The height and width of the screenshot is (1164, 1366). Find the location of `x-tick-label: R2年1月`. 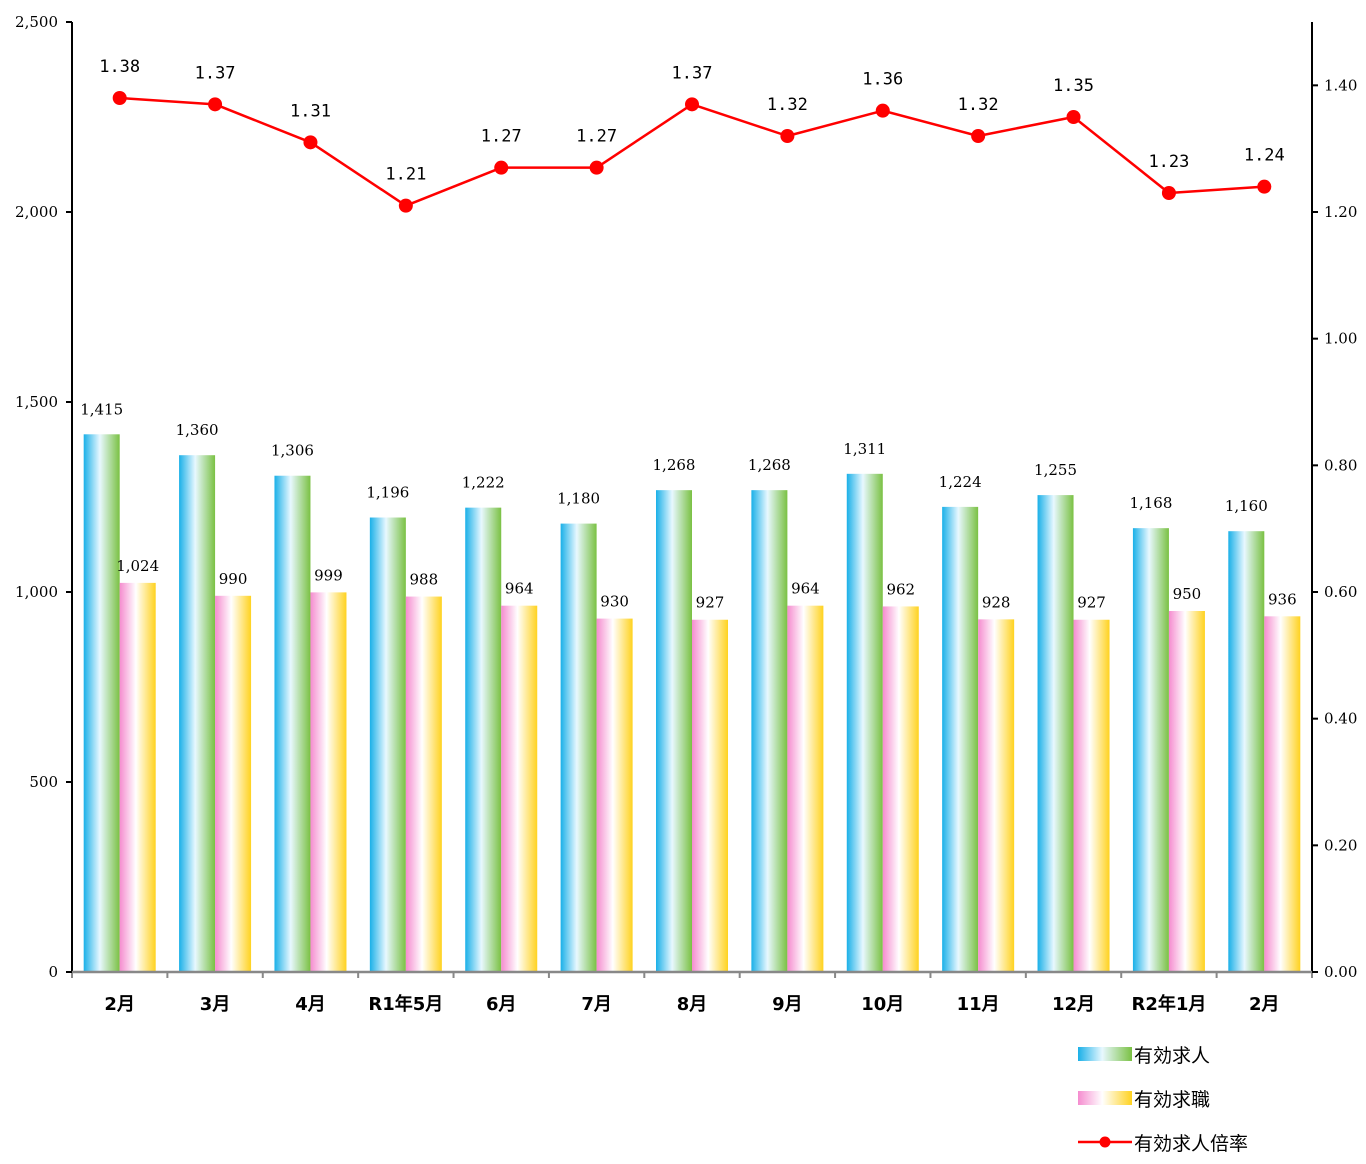

x-tick-label: R2年1月 is located at coordinates (1168, 1004).